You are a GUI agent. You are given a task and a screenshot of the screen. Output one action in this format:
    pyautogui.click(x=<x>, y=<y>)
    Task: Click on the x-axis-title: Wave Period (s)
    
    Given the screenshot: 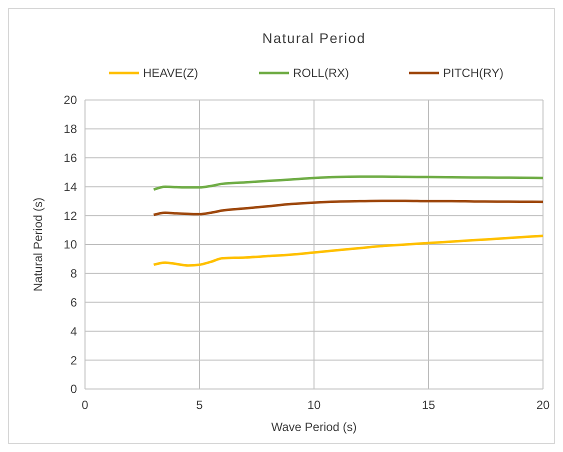 What is the action you would take?
    pyautogui.click(x=314, y=427)
    